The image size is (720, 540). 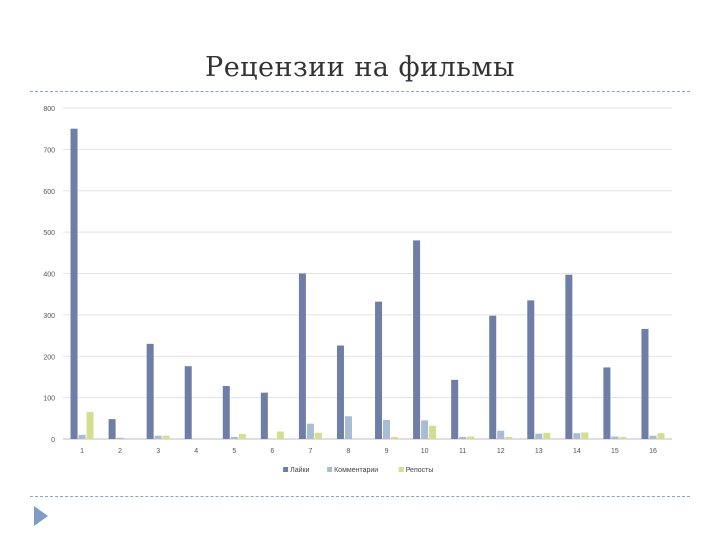 What do you see at coordinates (120, 451) in the screenshot?
I see `x-tick-label: 2` at bounding box center [120, 451].